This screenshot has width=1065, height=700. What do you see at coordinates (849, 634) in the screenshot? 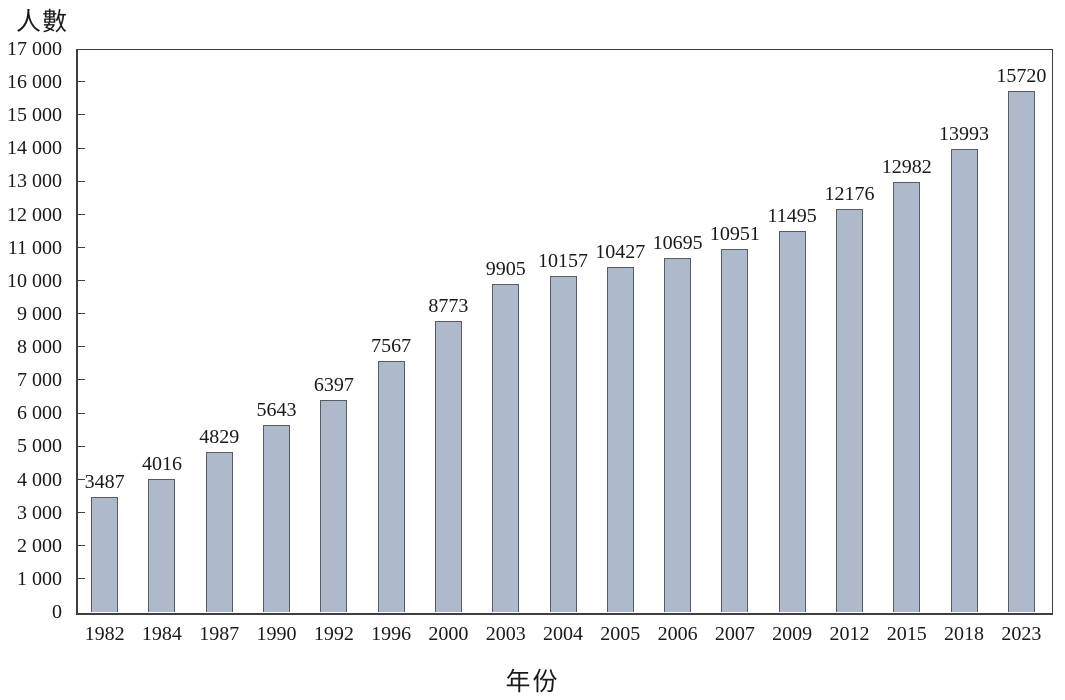
I see `x-tick-label: 2012` at bounding box center [849, 634].